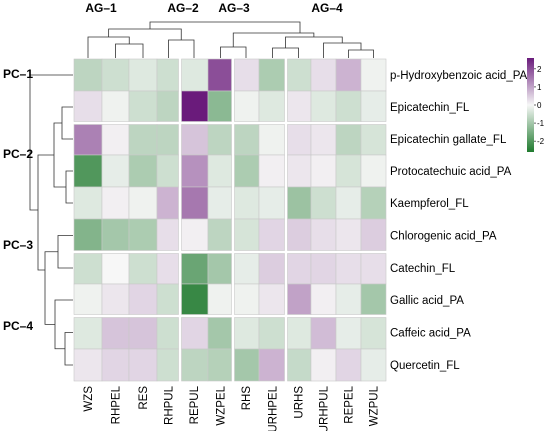 The image size is (550, 431). I want to click on row-label: Chlorogenic acid_PA, so click(443, 237).